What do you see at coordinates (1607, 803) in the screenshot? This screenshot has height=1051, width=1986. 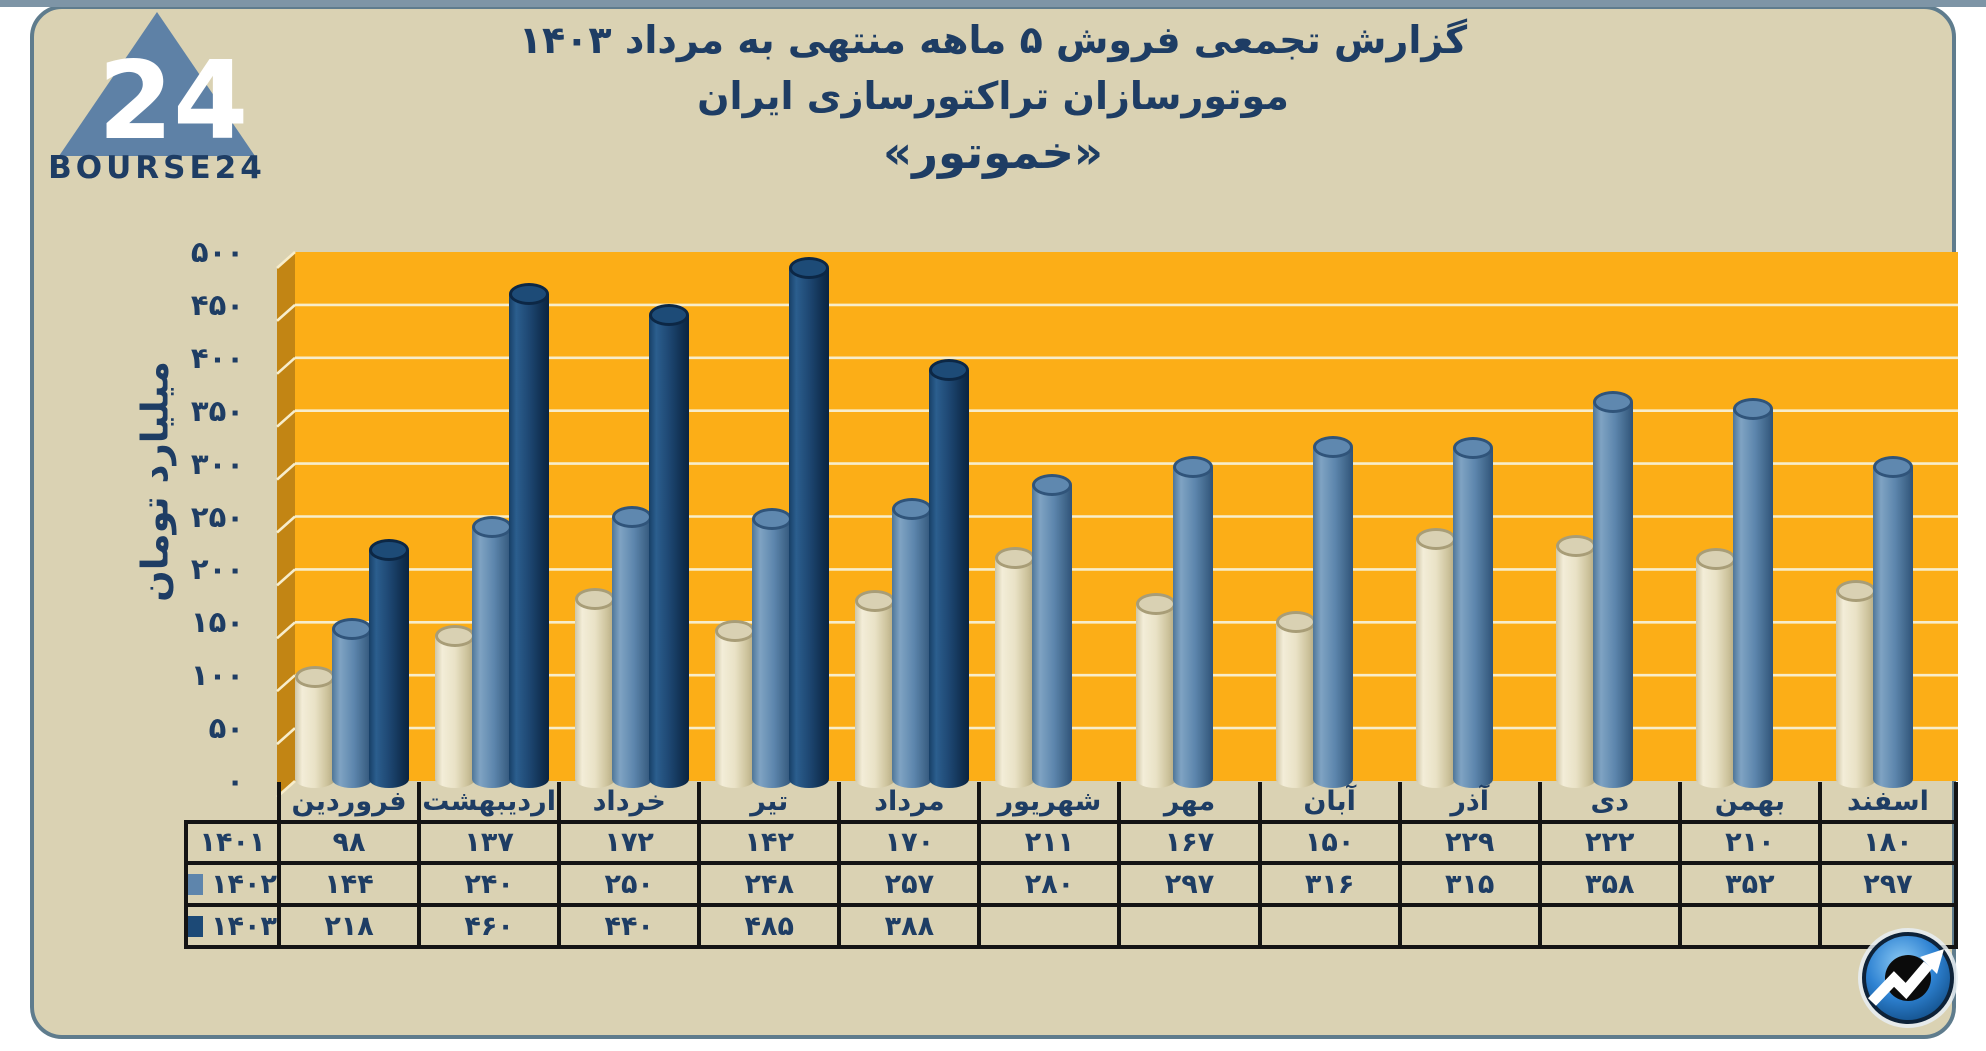 I see `month-header-cell: دی` at bounding box center [1607, 803].